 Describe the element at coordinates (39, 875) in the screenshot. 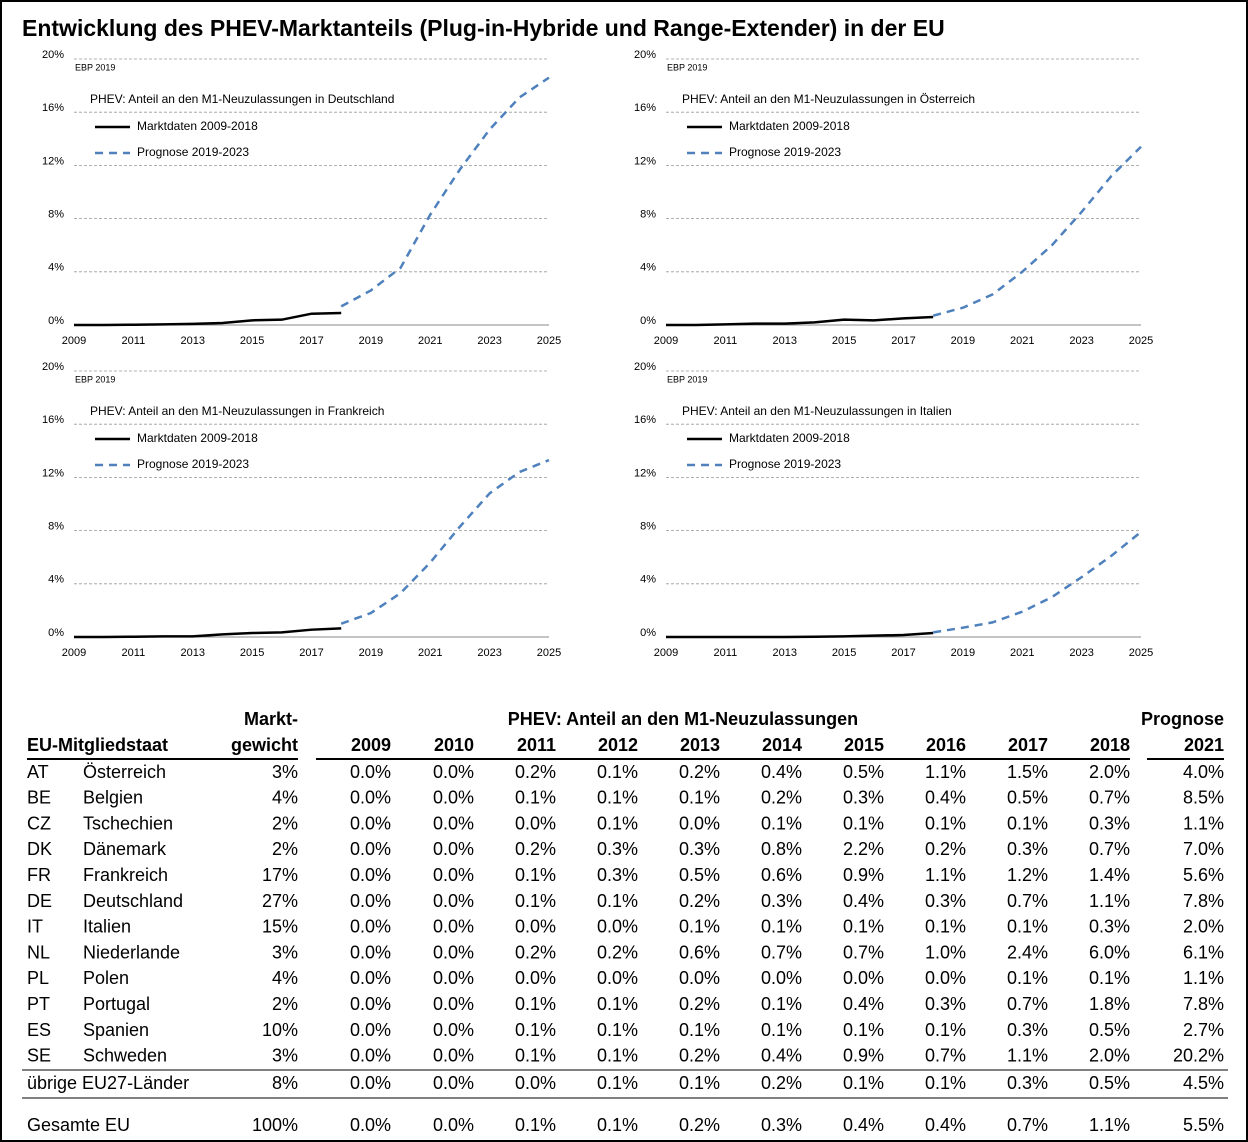

I see `table-cell: FR` at that location.